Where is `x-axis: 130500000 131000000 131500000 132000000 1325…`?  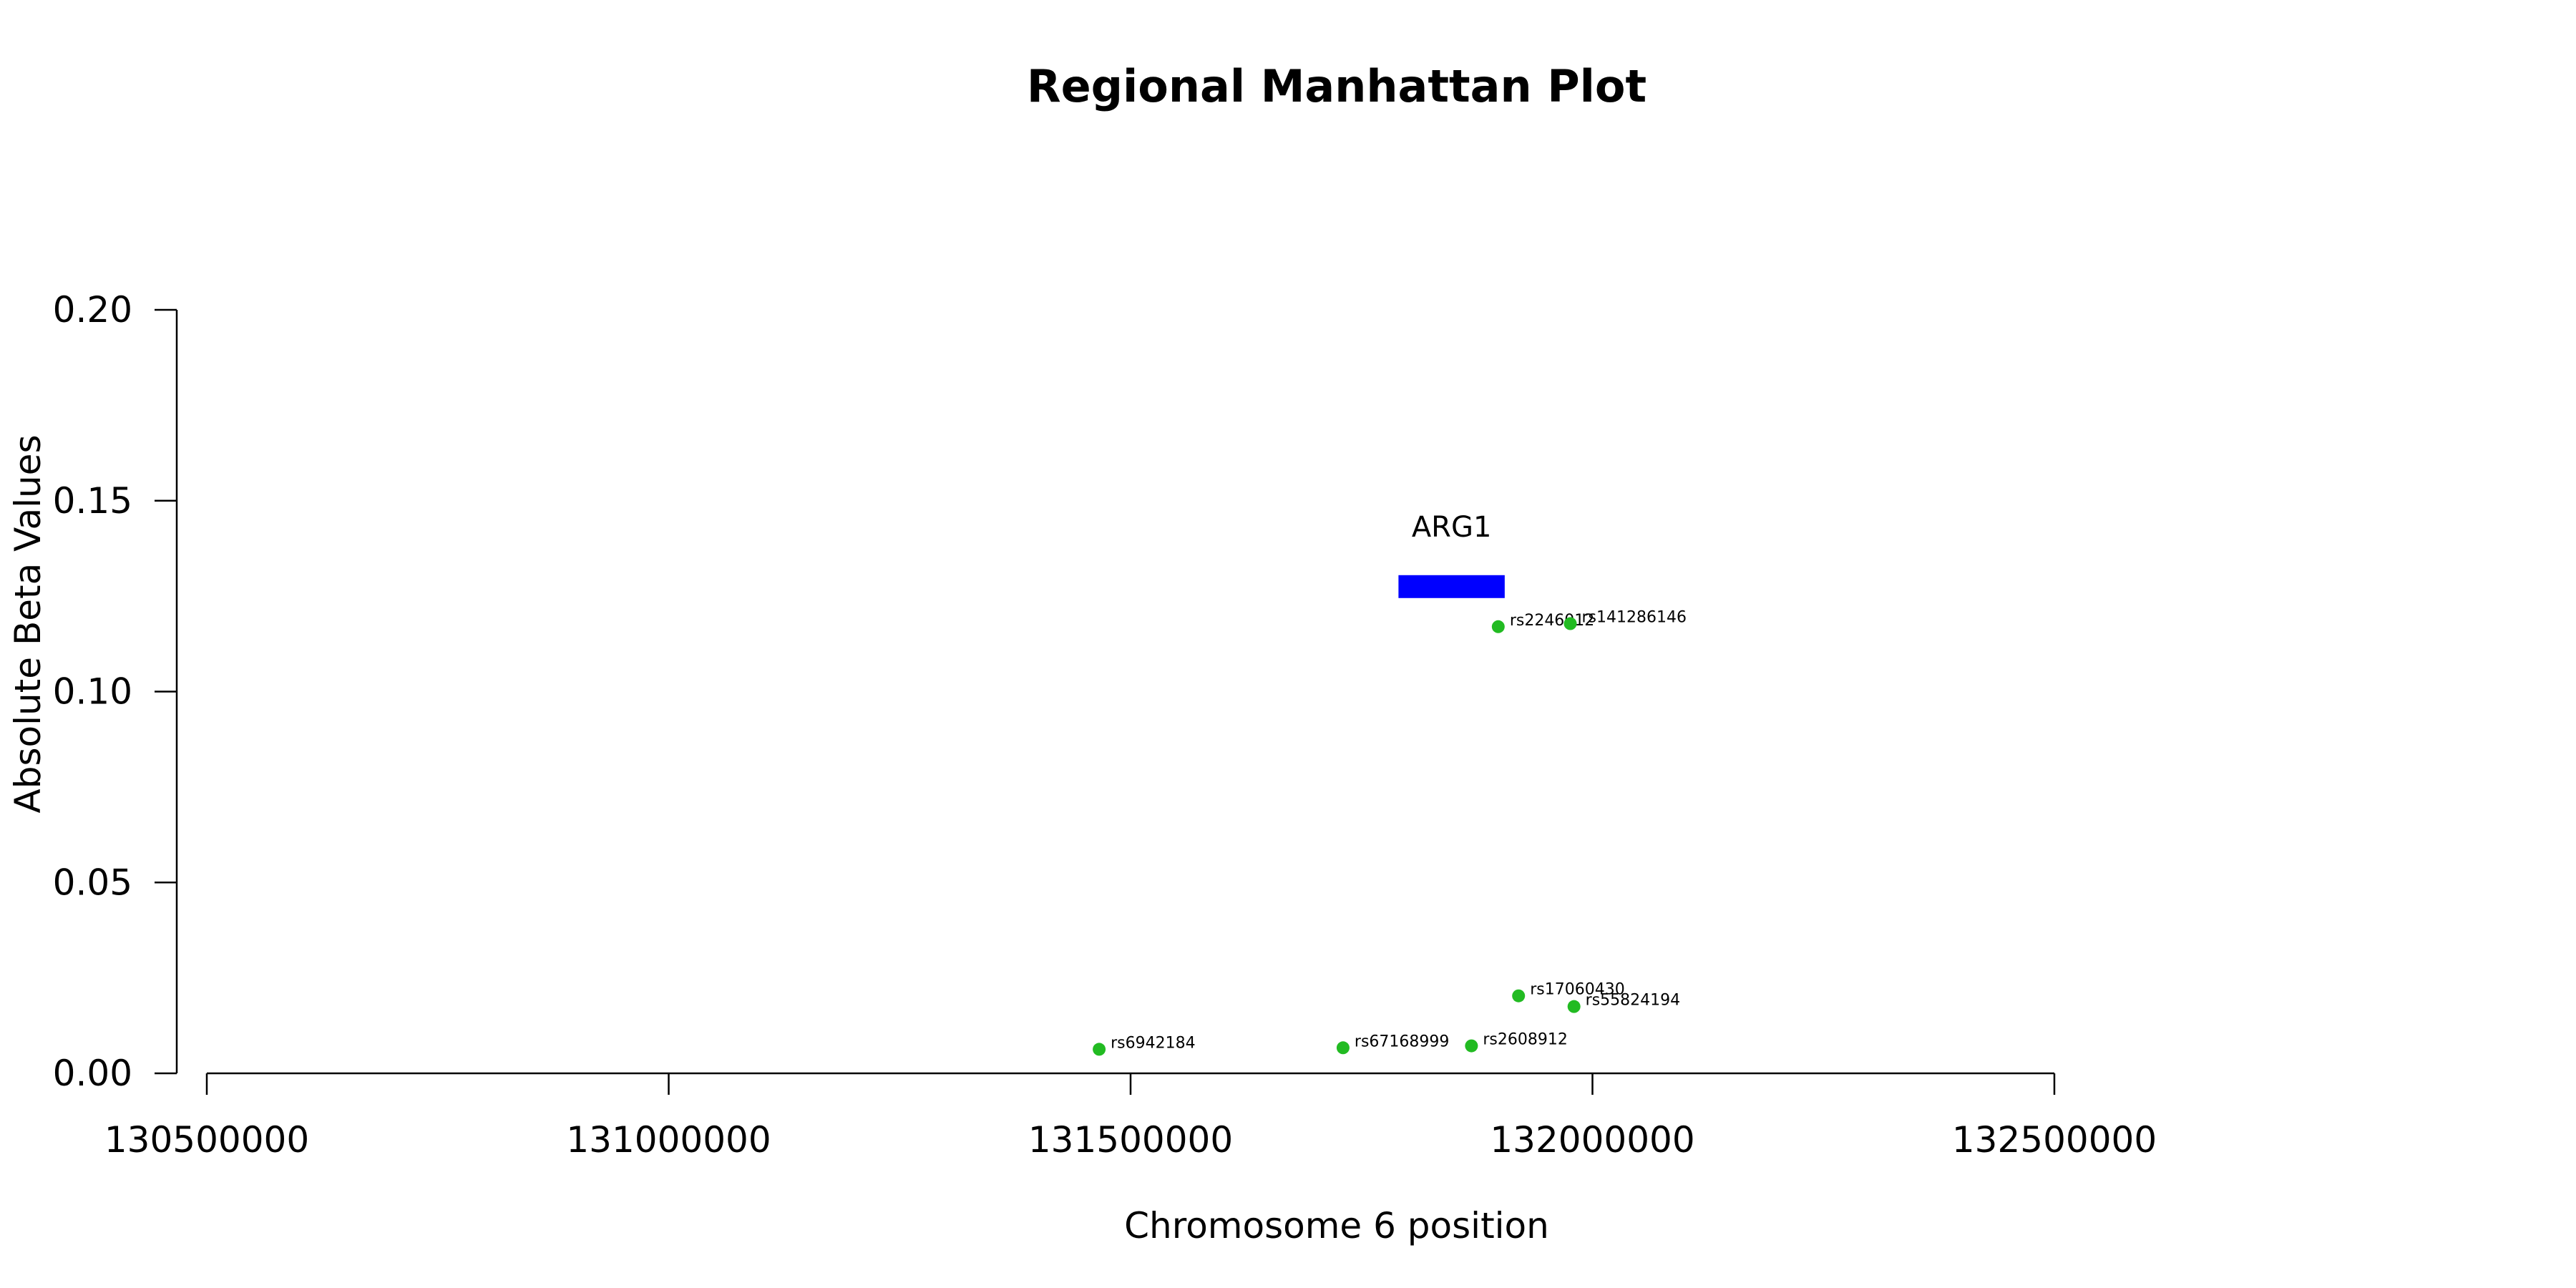 x-axis: 130500000 131000000 131500000 132000000 1325… is located at coordinates (1130, 1116).